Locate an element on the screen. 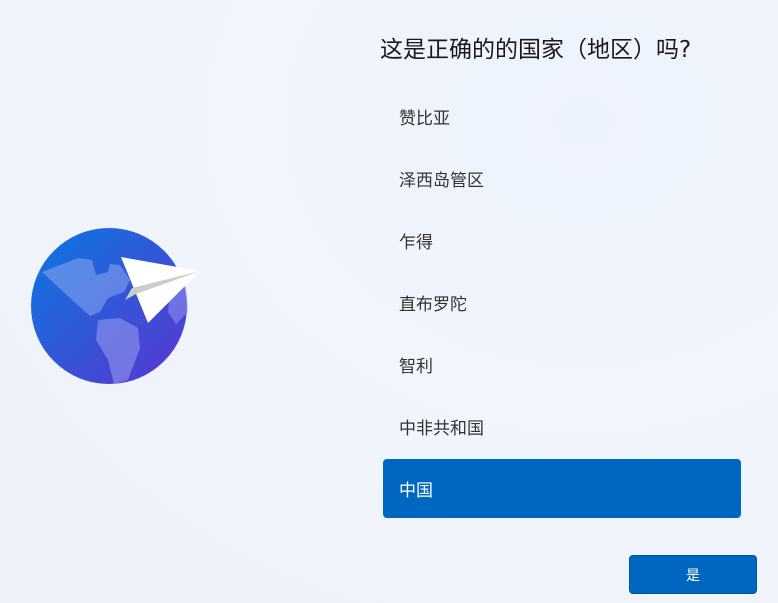 The width and height of the screenshot is (778, 603). list-item-region: 赞比亚 is located at coordinates (424, 118).